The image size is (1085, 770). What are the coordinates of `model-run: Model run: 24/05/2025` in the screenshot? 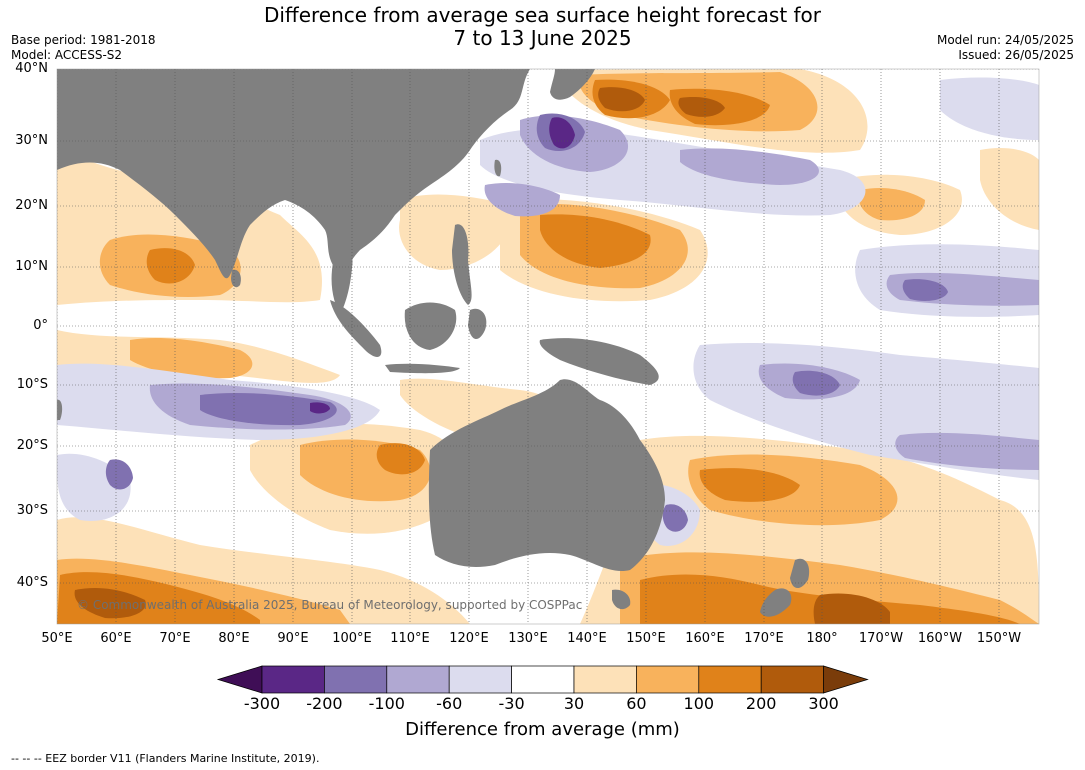 It's located at (1005, 40).